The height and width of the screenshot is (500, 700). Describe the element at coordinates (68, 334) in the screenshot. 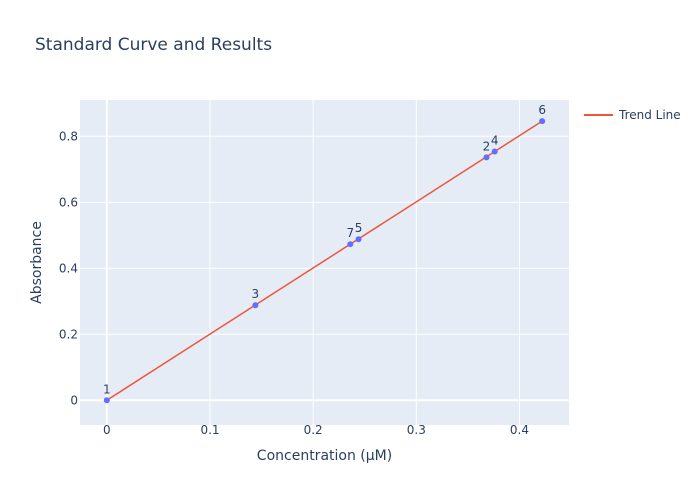

I see `y-tick-label: 0.2` at that location.